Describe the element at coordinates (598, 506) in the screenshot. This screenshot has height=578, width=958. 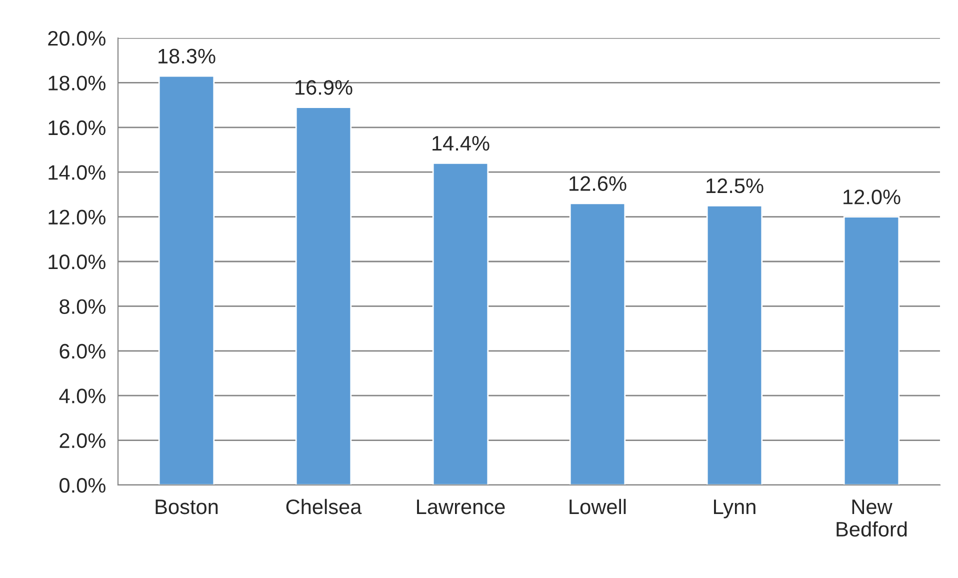
I see `x-tick-label: Lowell` at that location.